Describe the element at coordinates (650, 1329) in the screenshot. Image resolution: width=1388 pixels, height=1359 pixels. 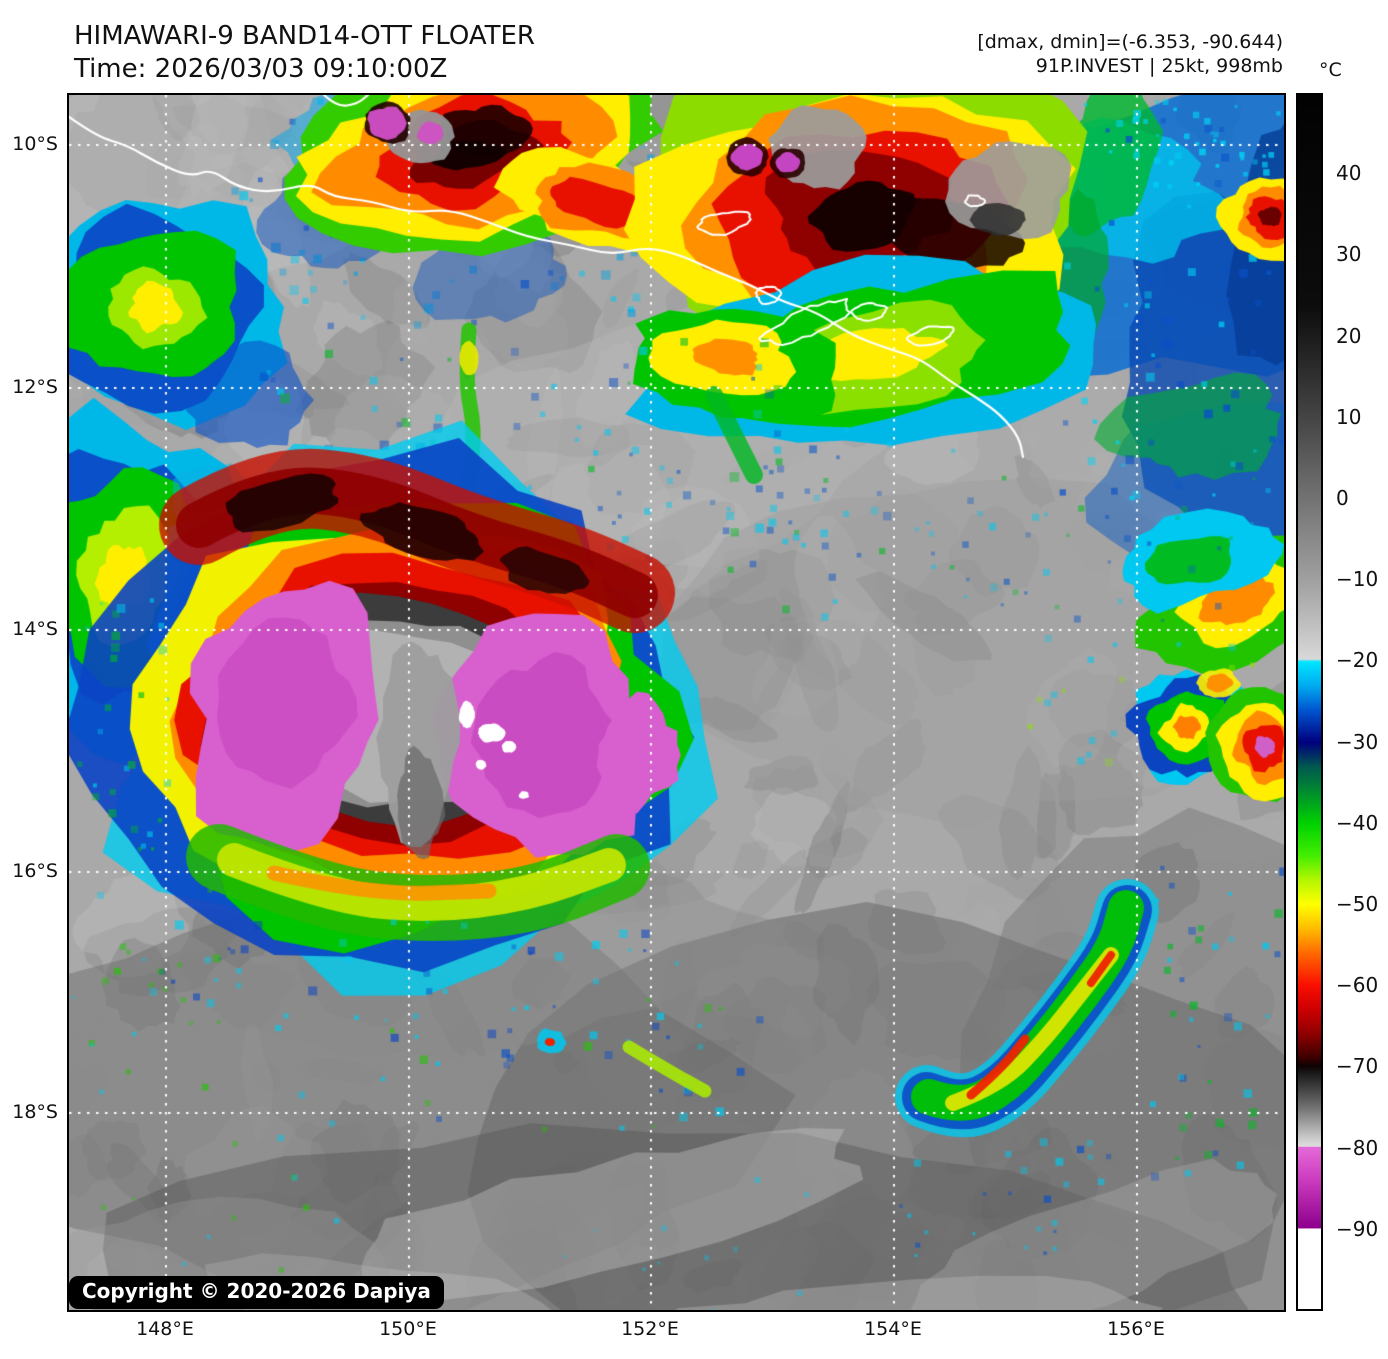
I see `x-axis-tick-label: 152°E` at that location.